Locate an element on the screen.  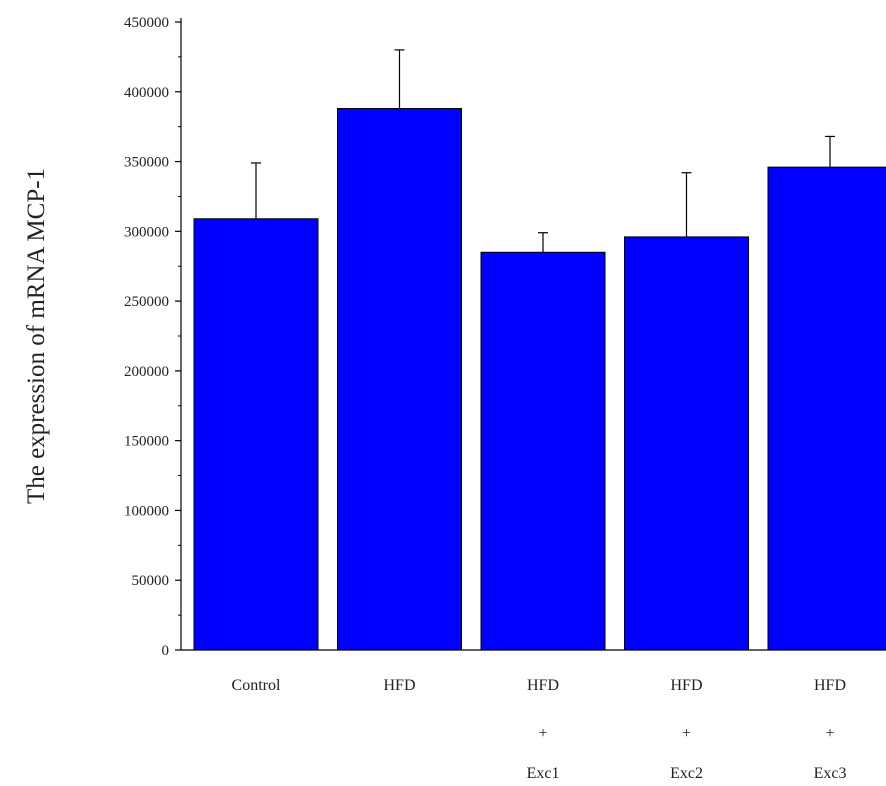
x-tick-label: Exc1 is located at coordinates (543, 773).